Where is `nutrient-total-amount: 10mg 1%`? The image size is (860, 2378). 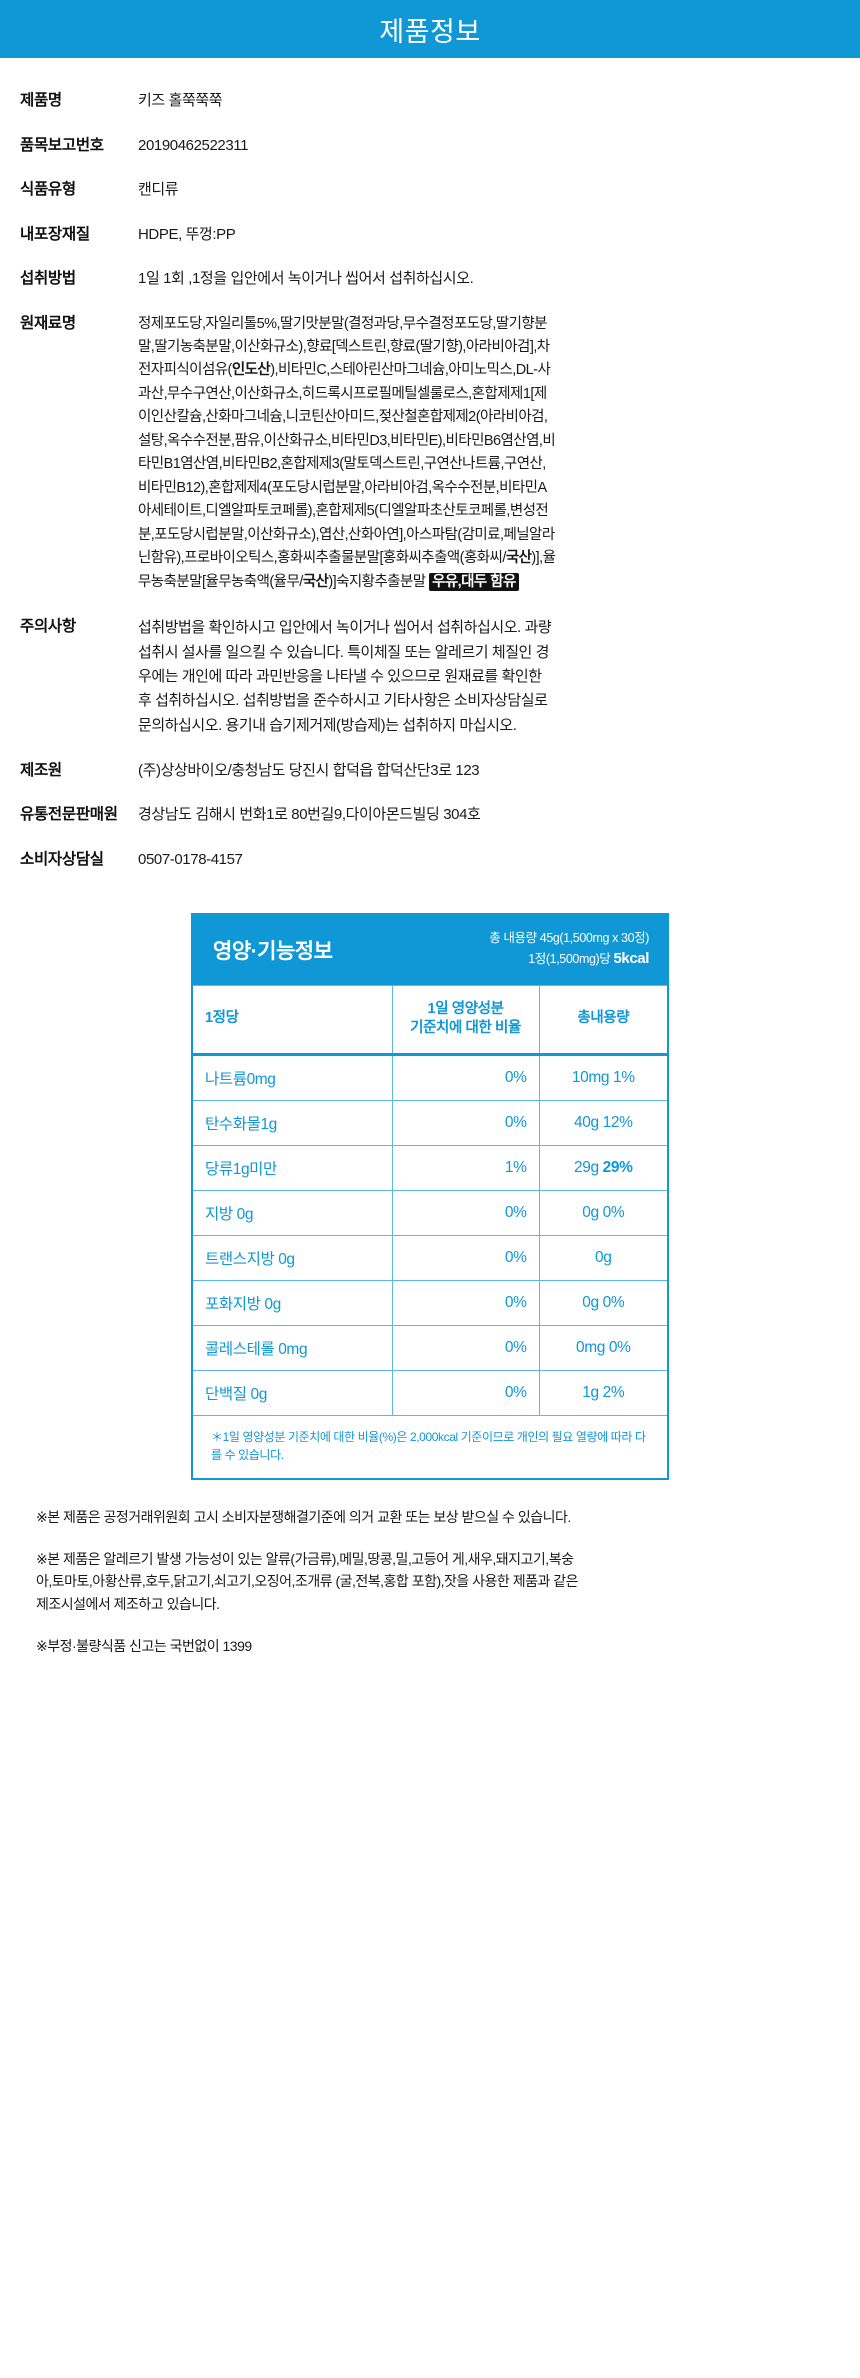
nutrient-total-amount: 10mg 1% is located at coordinates (602, 1077).